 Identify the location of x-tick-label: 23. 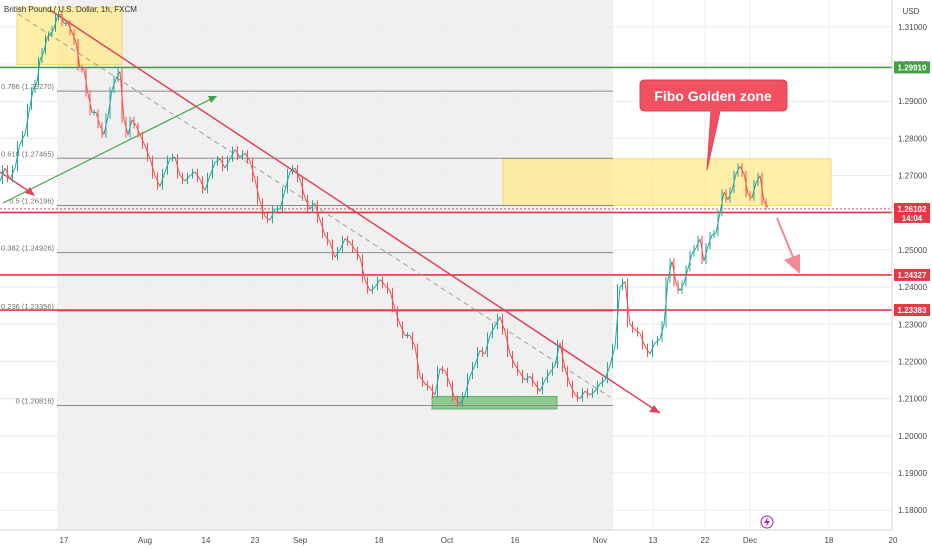
(255, 540).